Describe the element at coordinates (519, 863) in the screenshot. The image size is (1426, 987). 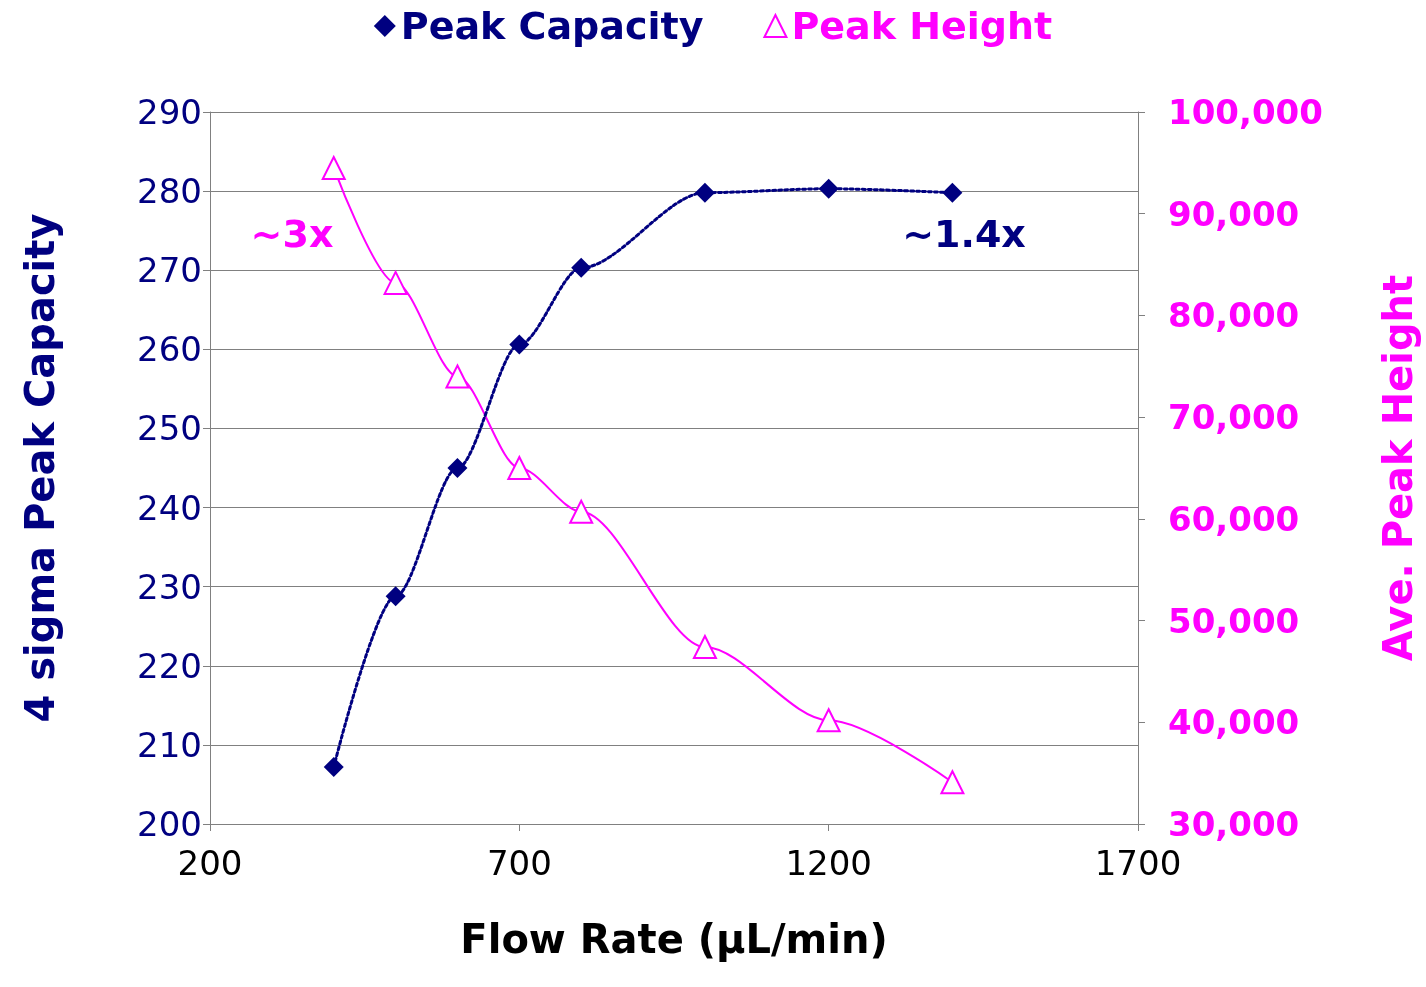
I see `x-tick-label: 700` at that location.